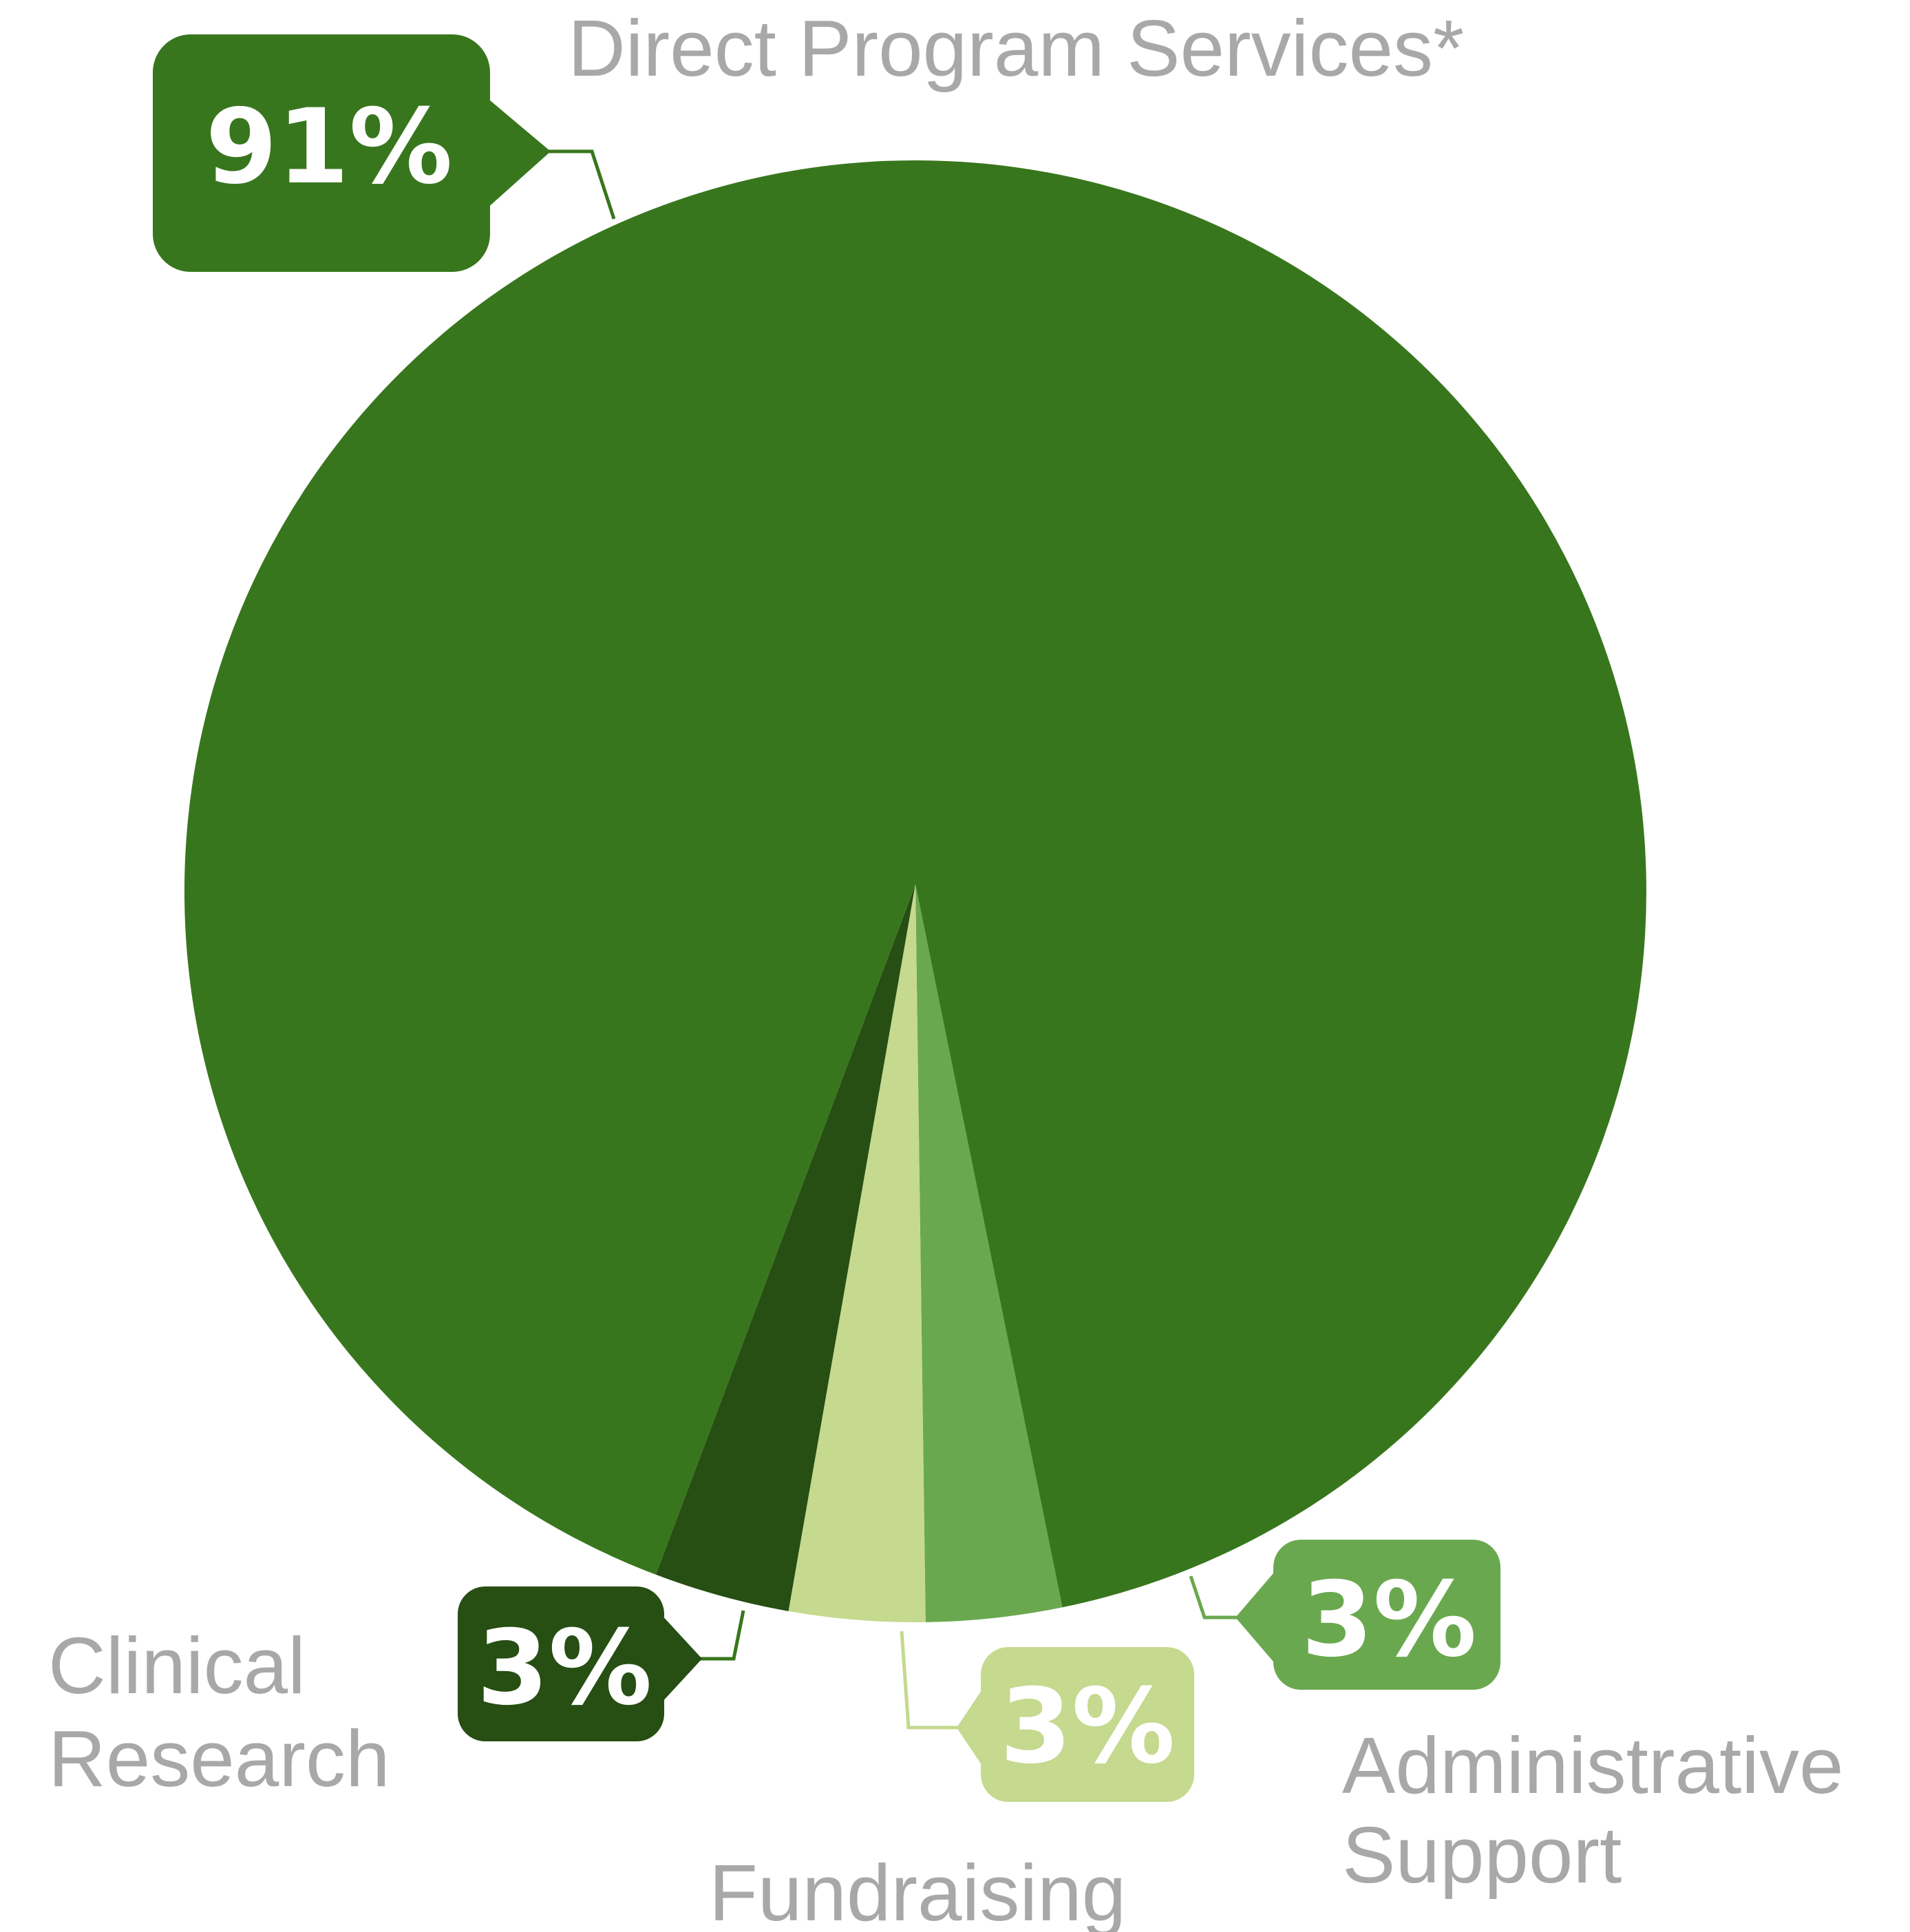 This screenshot has width=1910, height=1932. What do you see at coordinates (219, 1758) in the screenshot?
I see `category-label-clinical-research-line2: Research` at bounding box center [219, 1758].